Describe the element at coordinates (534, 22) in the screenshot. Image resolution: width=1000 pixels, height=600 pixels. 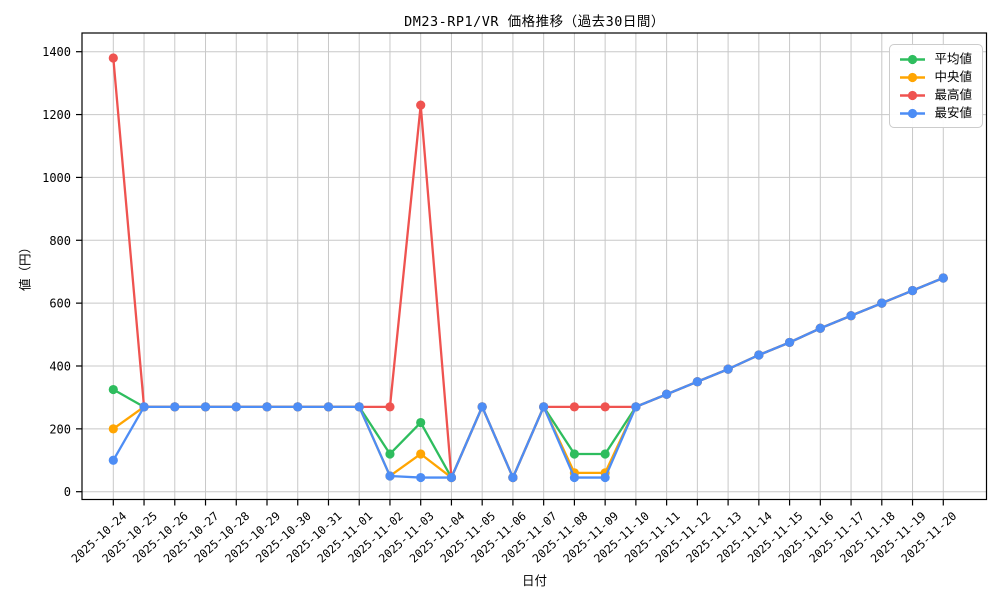
I see `chart-title: DM23-RP1/VR 価格推移（過去30日間）` at that location.